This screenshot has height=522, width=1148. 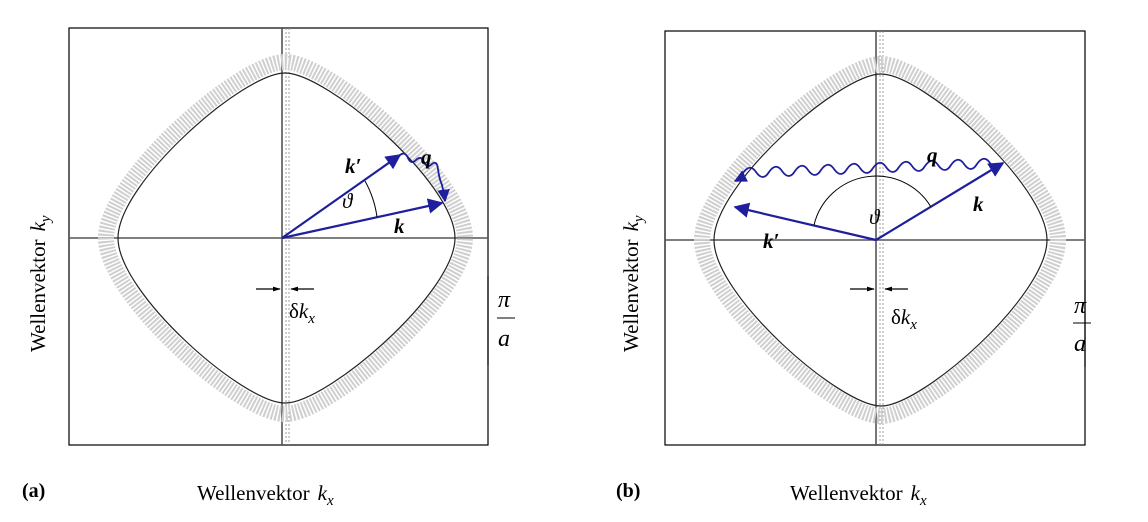 What do you see at coordinates (399, 226) in the screenshot?
I see `panel-a-k-label: k` at bounding box center [399, 226].